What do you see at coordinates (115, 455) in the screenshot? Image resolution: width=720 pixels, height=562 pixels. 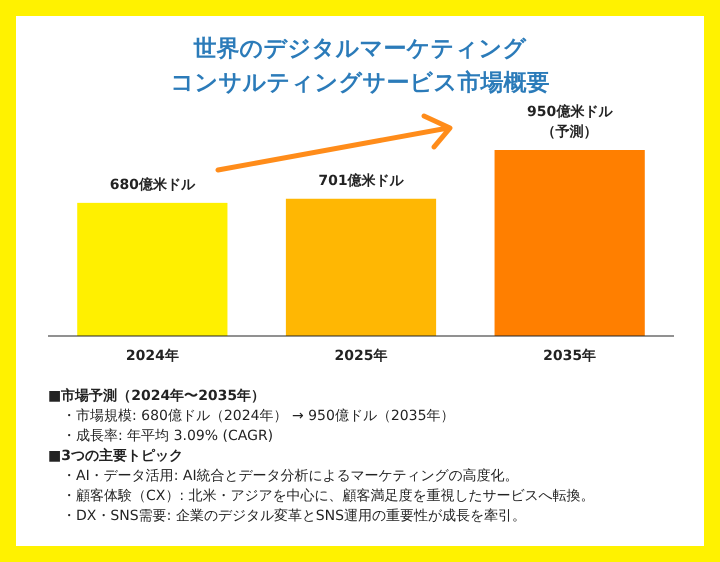 I see `text: ■3つの主要トピック` at bounding box center [115, 455].